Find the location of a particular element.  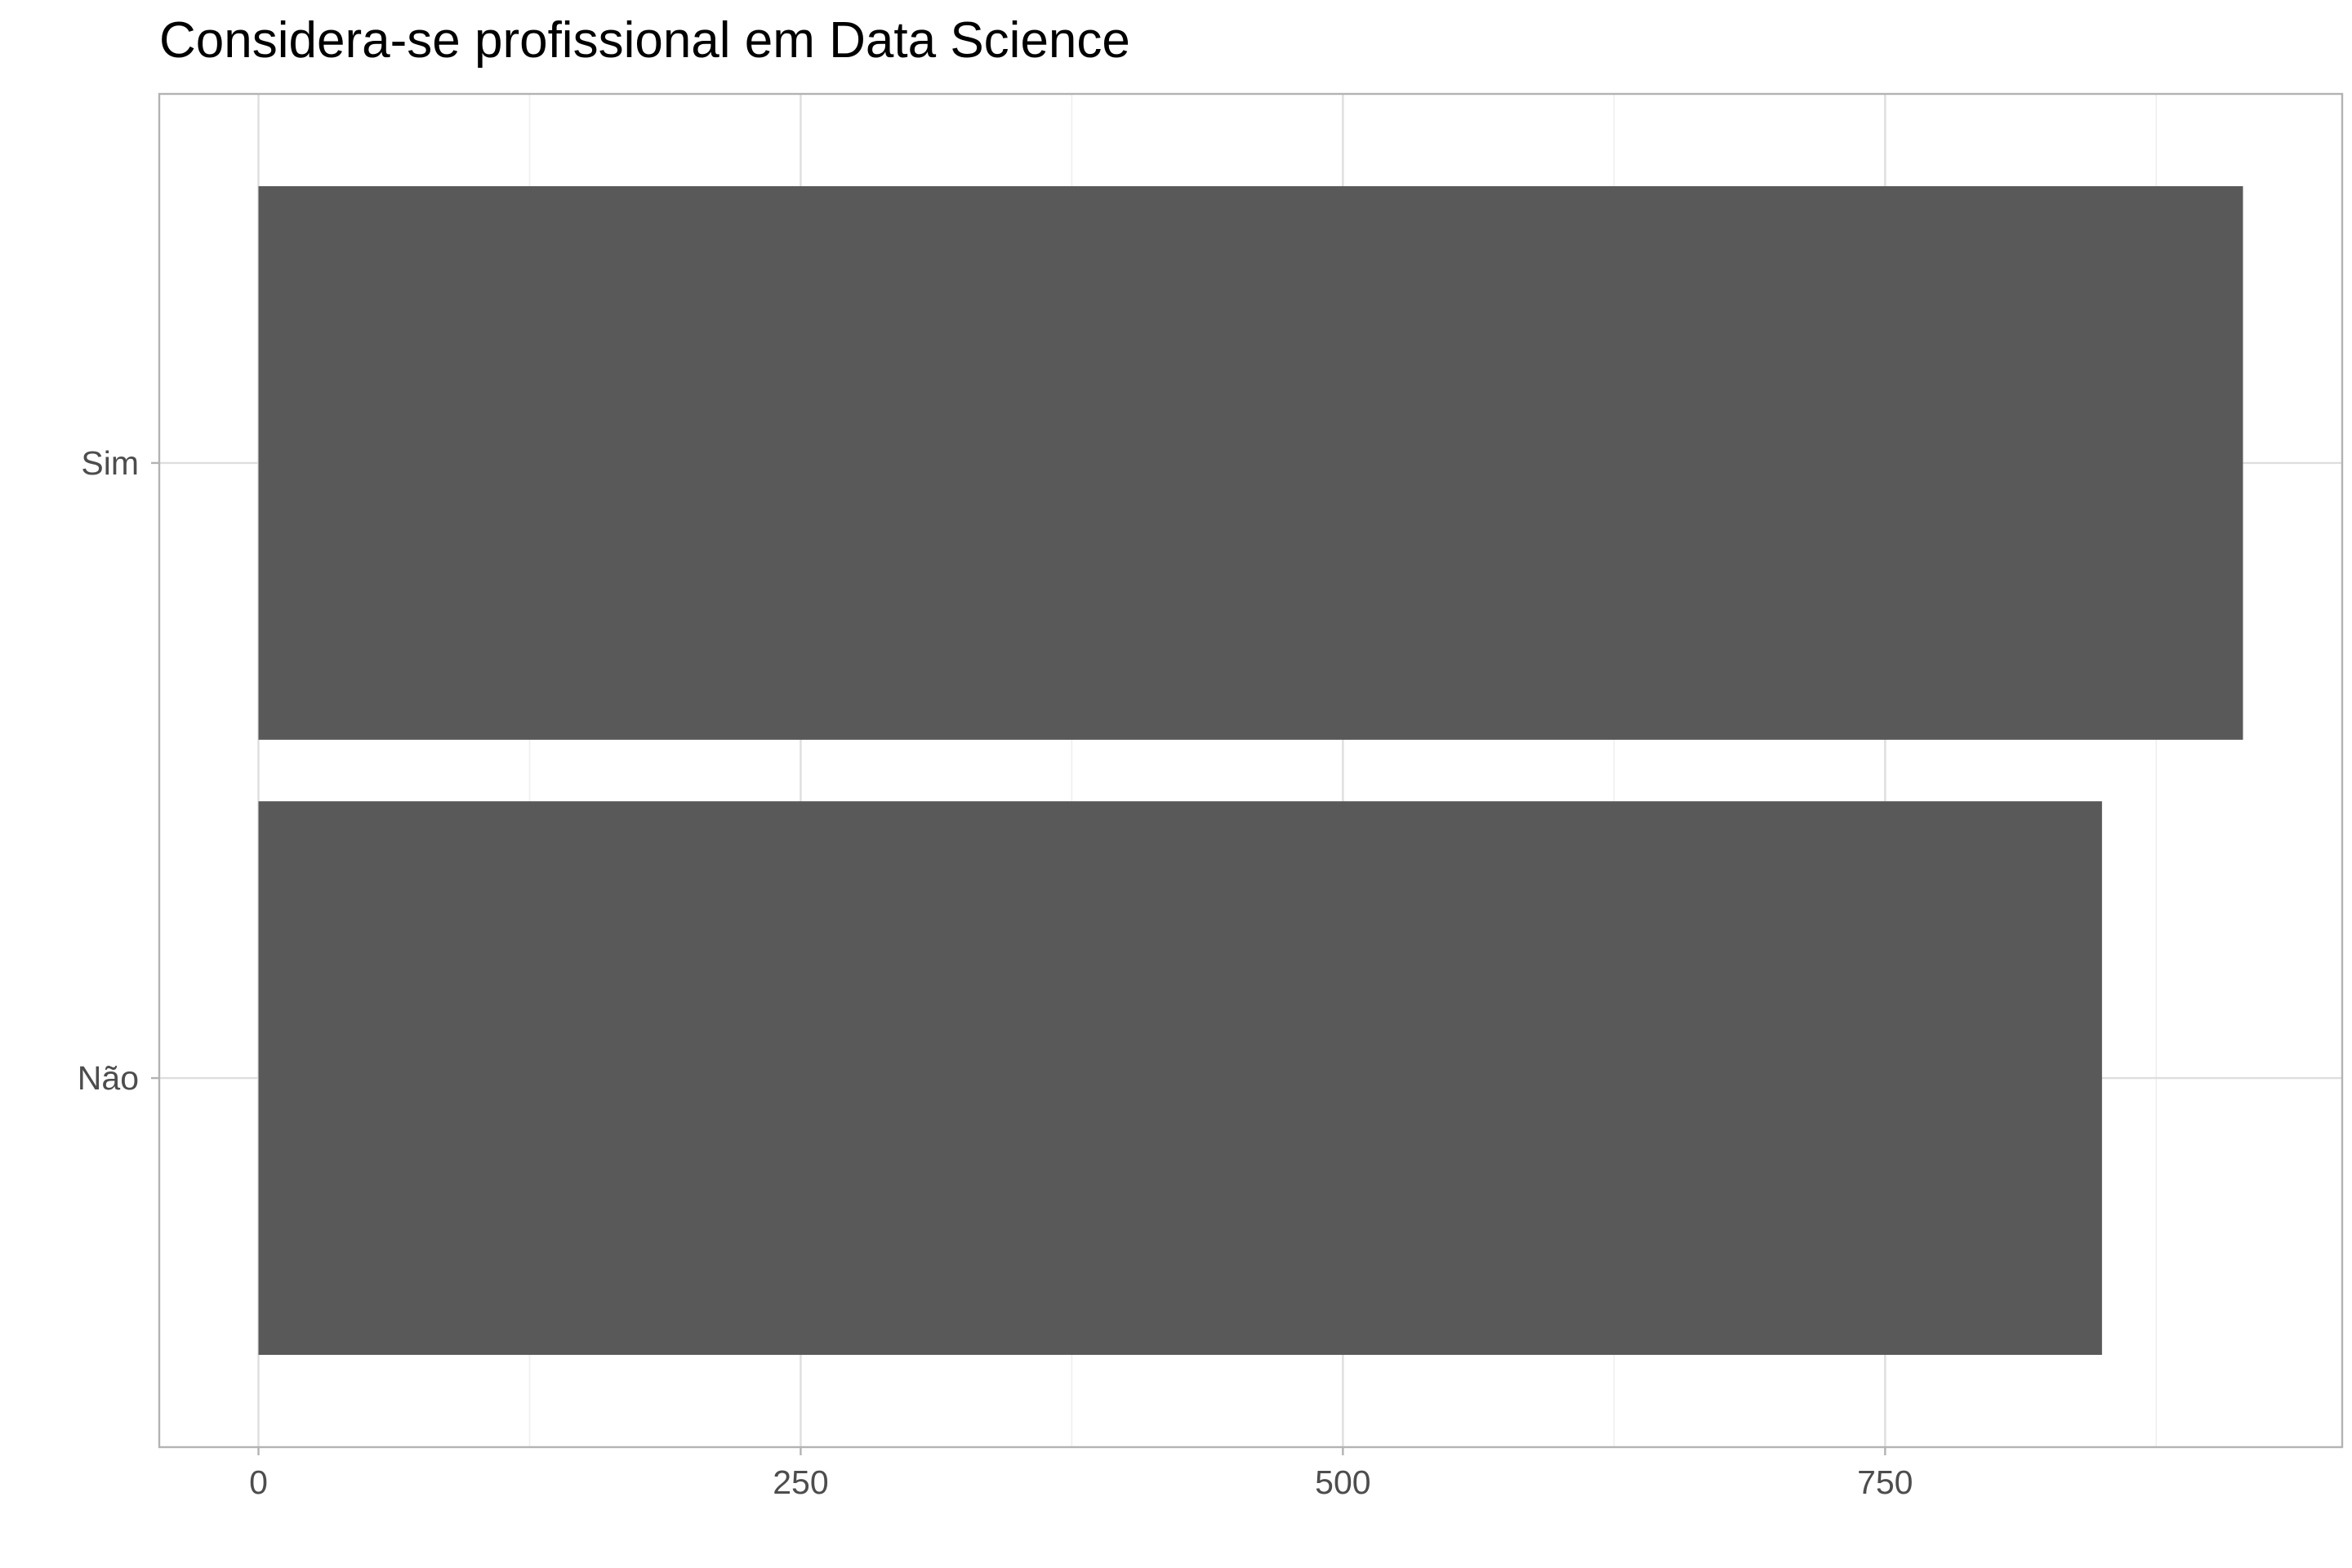

y-tick-label: Não is located at coordinates (108, 1078).